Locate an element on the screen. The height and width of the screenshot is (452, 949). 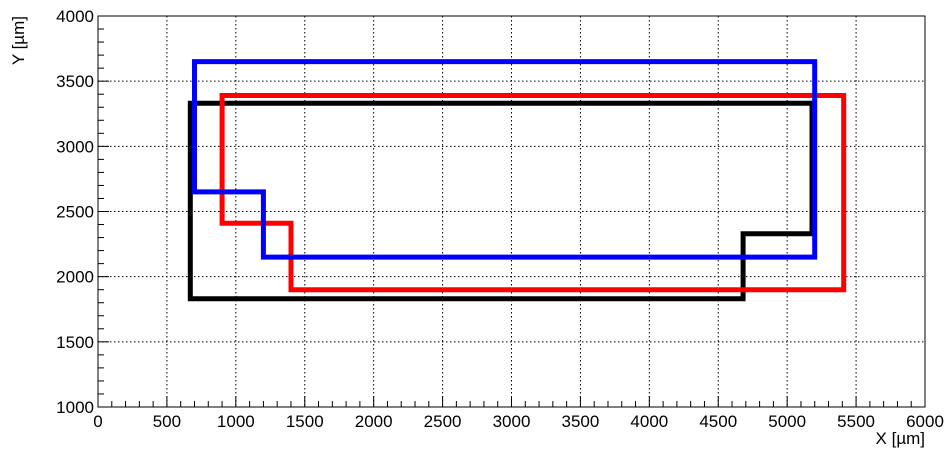
x-tick-label: 4500 is located at coordinates (718, 421).